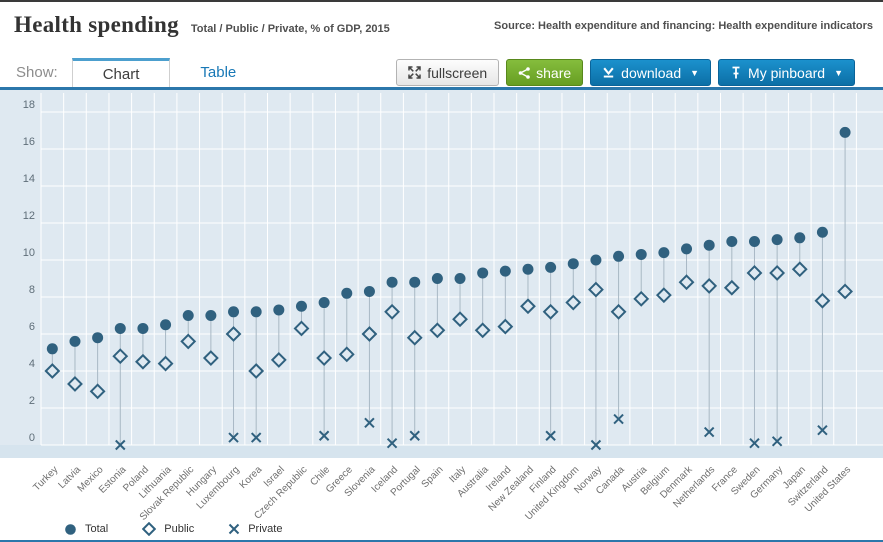 The height and width of the screenshot is (542, 883). I want to click on toolbar-buttons: fullscreen share download ▼ My pinboard, so click(625, 72).